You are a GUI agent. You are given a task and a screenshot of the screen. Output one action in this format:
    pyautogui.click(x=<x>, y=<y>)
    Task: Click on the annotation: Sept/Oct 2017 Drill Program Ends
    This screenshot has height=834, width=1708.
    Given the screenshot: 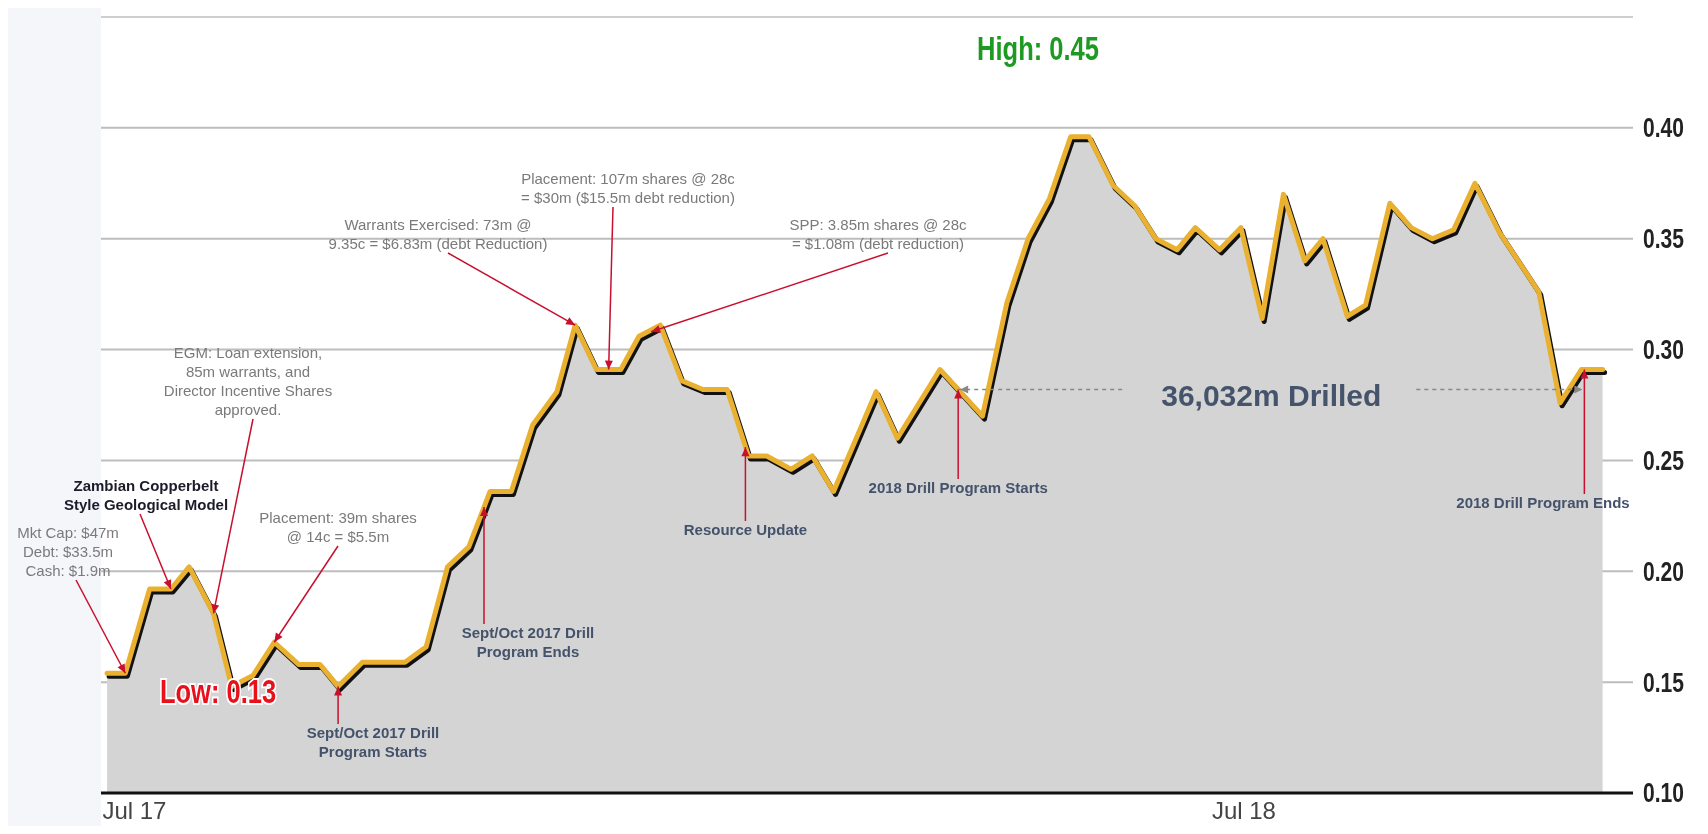 What is the action you would take?
    pyautogui.click(x=528, y=642)
    